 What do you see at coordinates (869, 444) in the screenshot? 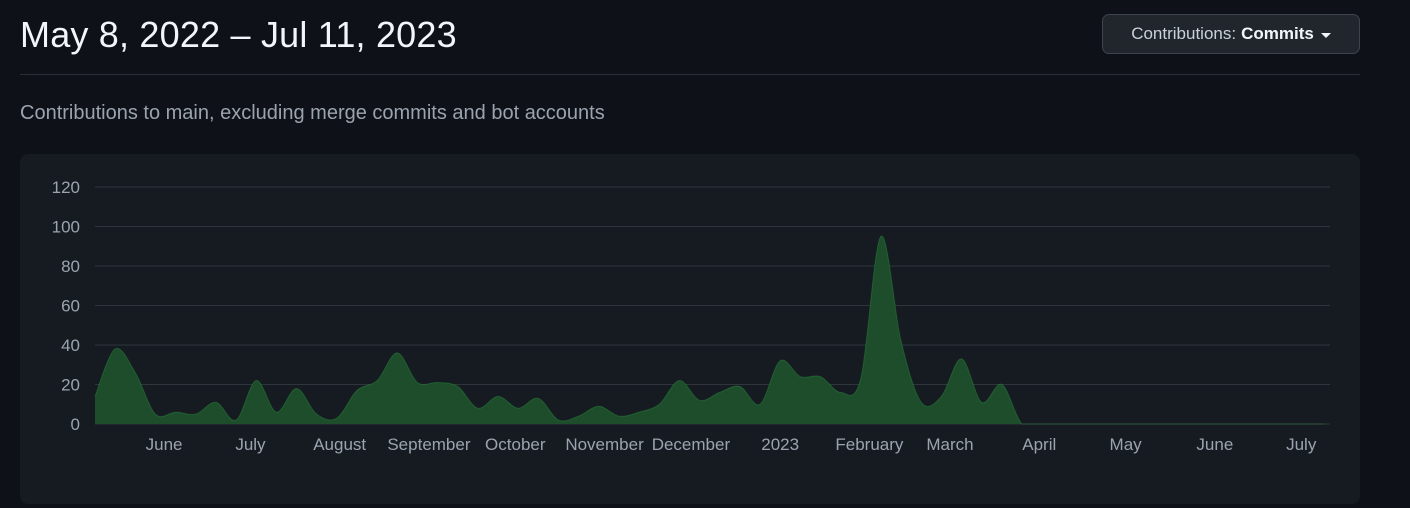
I see `x-tick-label: February` at bounding box center [869, 444].